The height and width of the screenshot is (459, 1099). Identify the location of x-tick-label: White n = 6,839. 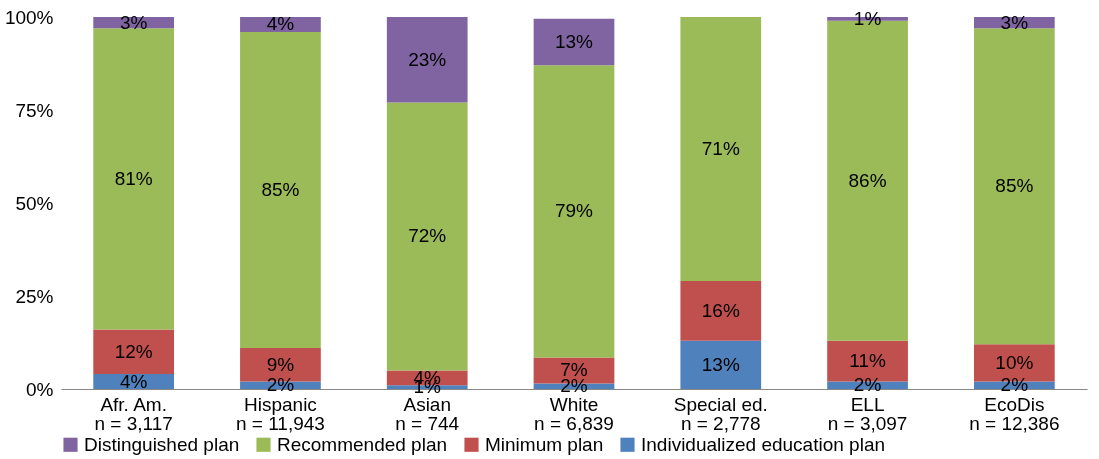
(574, 413).